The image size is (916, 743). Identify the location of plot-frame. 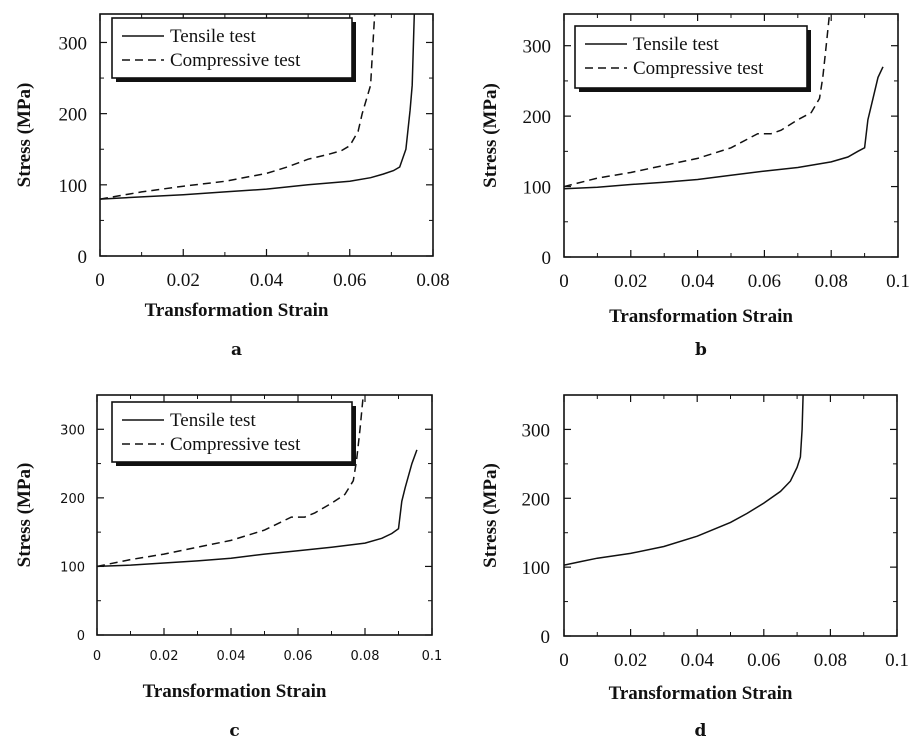
(730, 515).